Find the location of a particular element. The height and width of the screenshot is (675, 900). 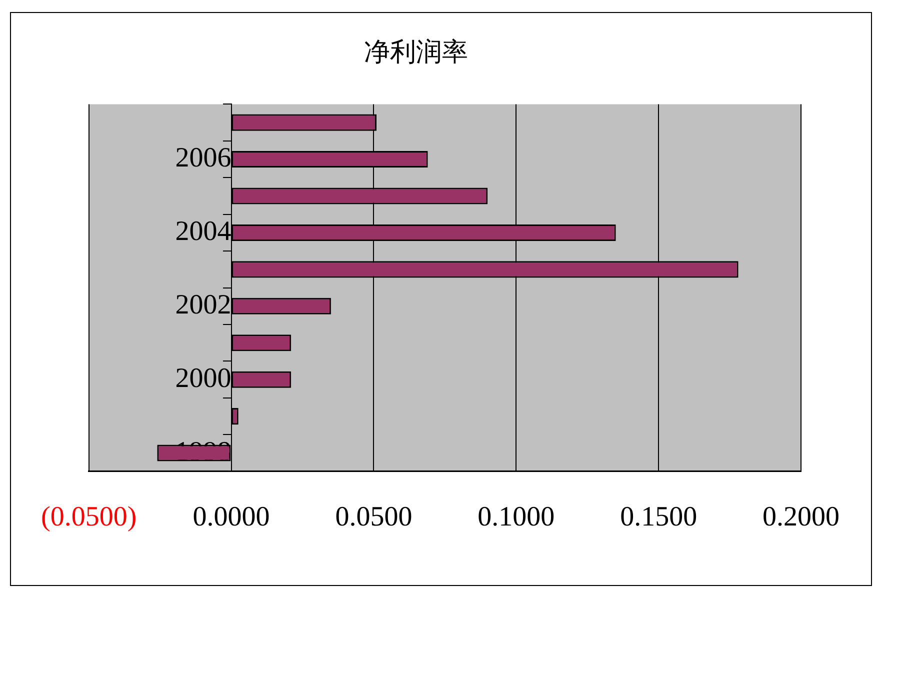

x-tick-label: 0.2000 is located at coordinates (801, 517).